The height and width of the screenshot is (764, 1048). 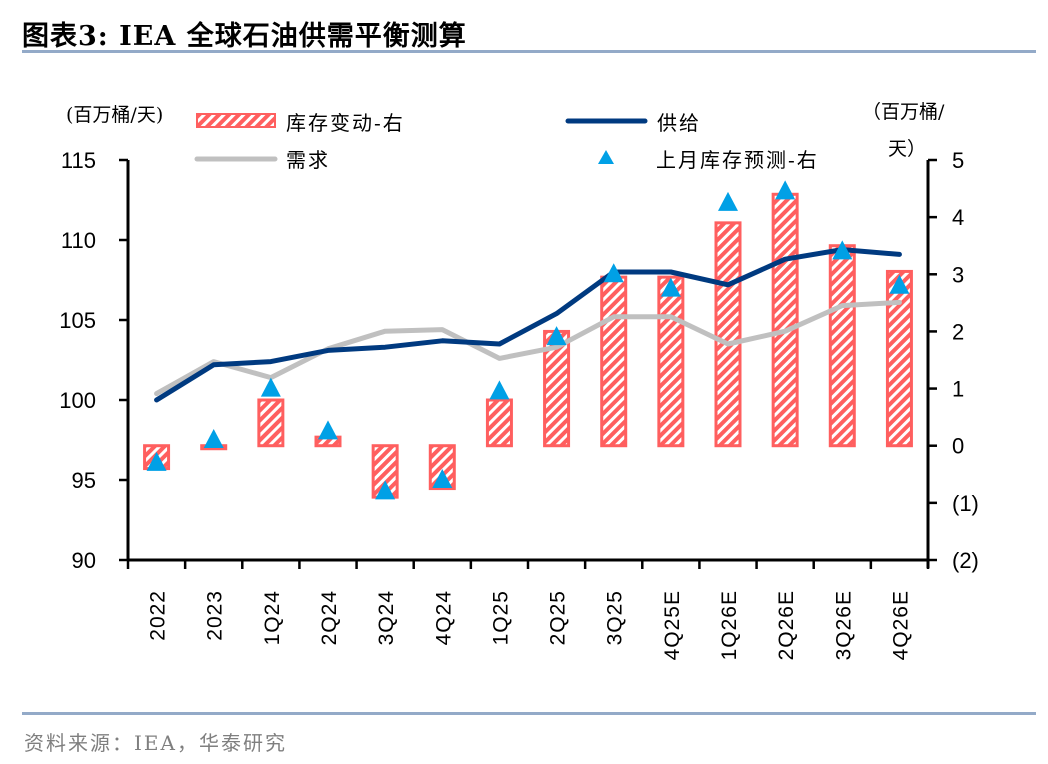 What do you see at coordinates (236, 120) in the screenshot?
I see `legend-swatch-inventory-change` at bounding box center [236, 120].